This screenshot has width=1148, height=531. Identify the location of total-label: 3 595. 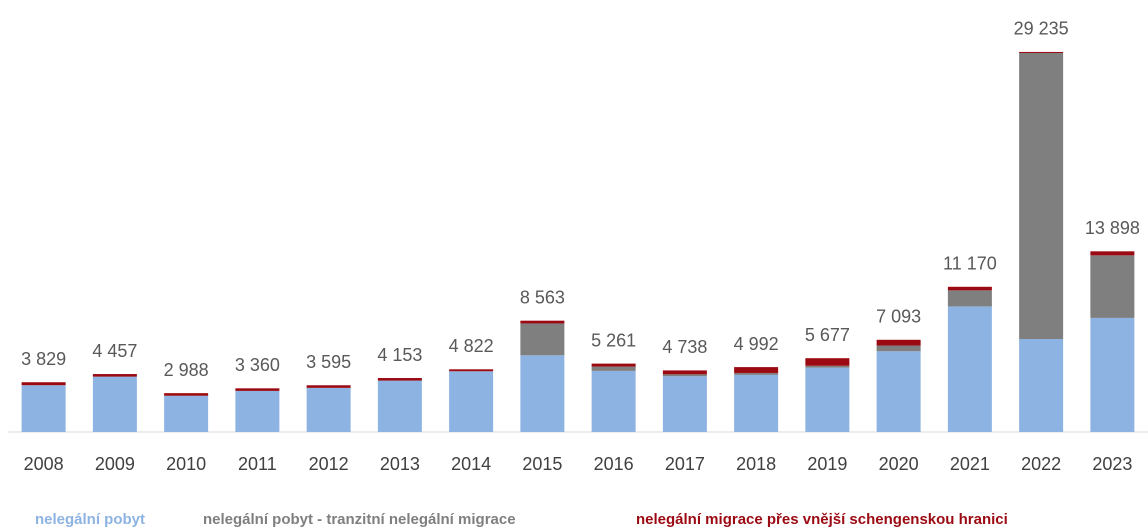
(328, 362).